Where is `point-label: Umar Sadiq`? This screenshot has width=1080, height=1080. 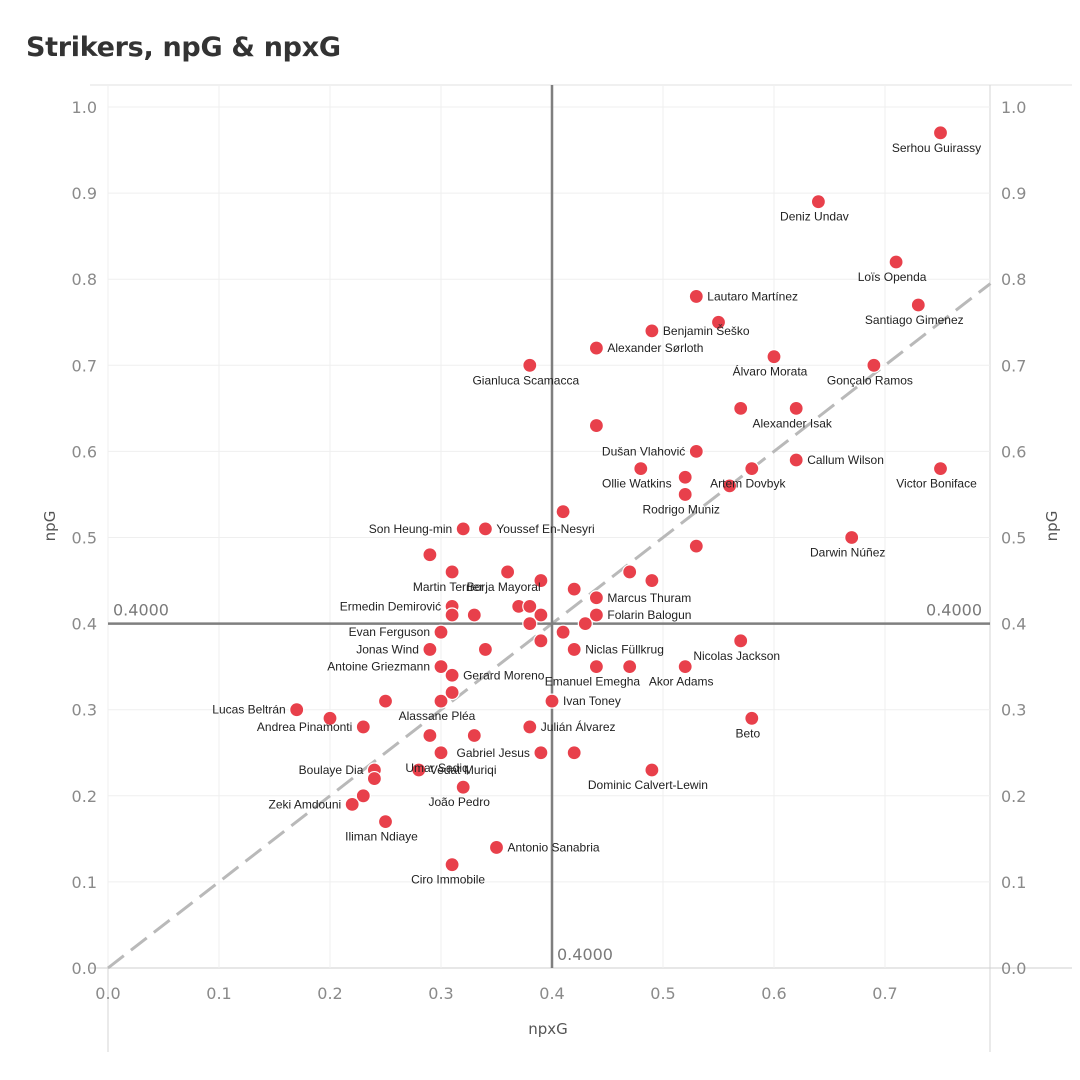 point-label: Umar Sadiq is located at coordinates (436, 768).